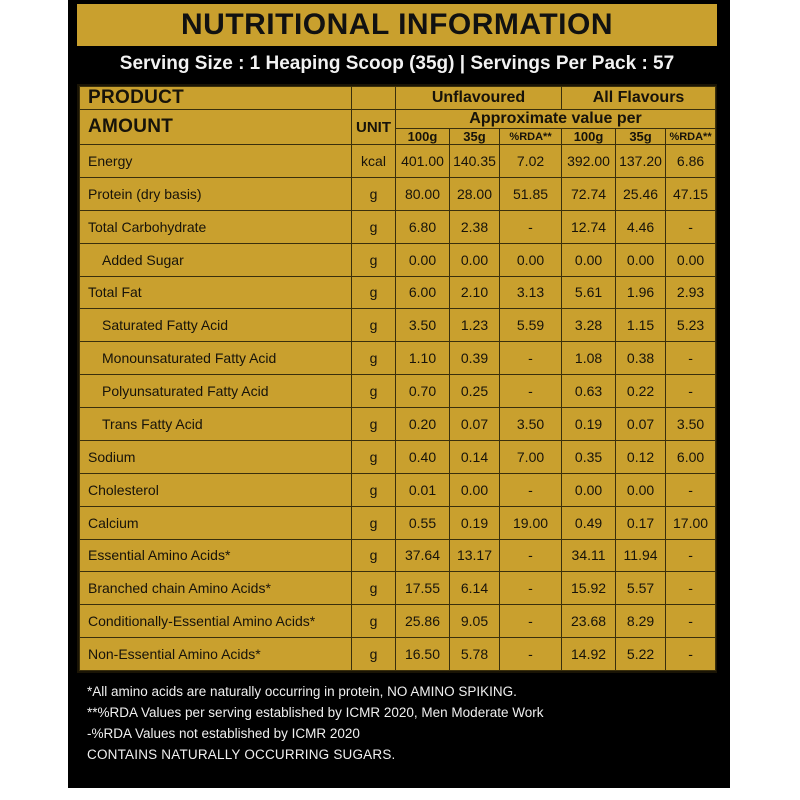 This screenshot has width=800, height=800. I want to click on table-row: Sodium g 0.40 0.14 7.00 0.35 0.12 6.00, so click(398, 456).